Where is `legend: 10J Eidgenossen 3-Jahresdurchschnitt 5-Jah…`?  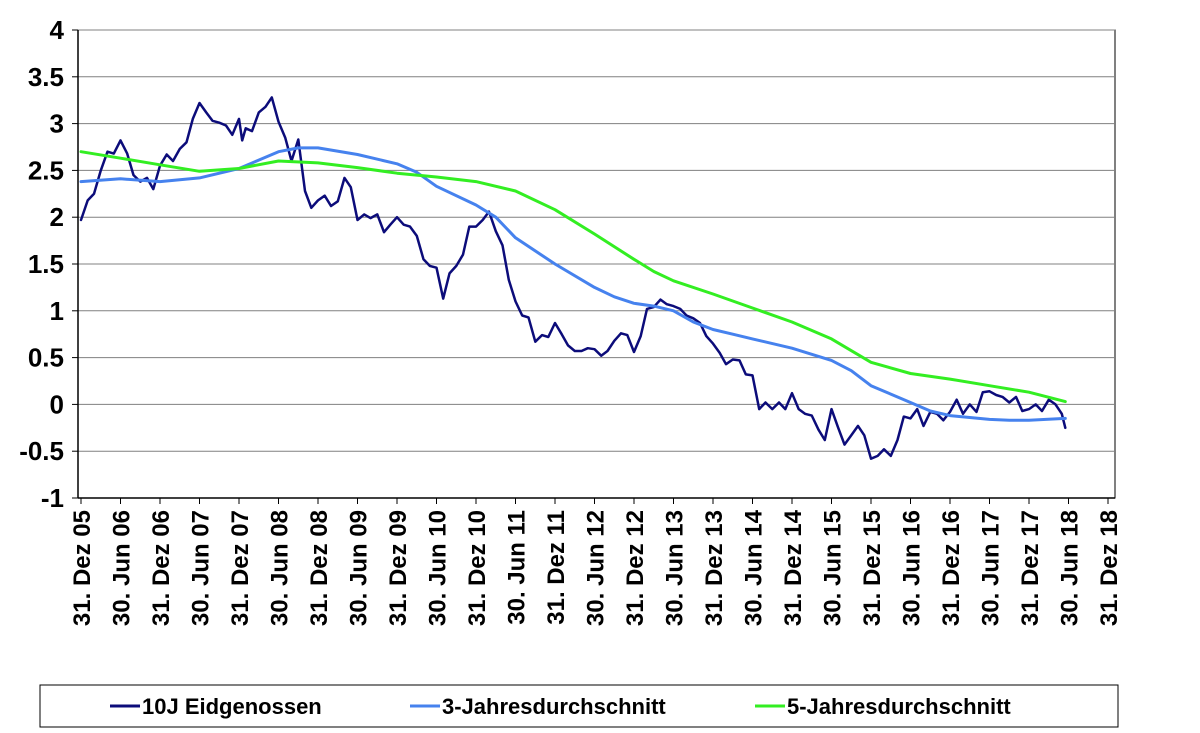
legend: 10J Eidgenossen 3-Jahresdurchschnitt 5-Jah… is located at coordinates (579, 706).